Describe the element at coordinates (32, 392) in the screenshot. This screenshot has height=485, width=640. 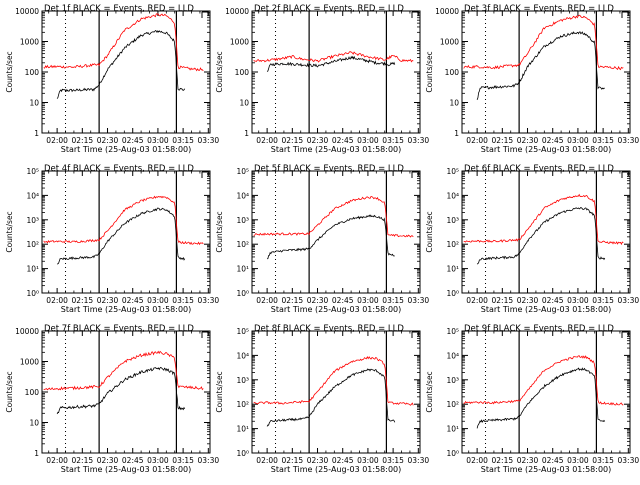
I see `y-tick-label: 100` at that location.